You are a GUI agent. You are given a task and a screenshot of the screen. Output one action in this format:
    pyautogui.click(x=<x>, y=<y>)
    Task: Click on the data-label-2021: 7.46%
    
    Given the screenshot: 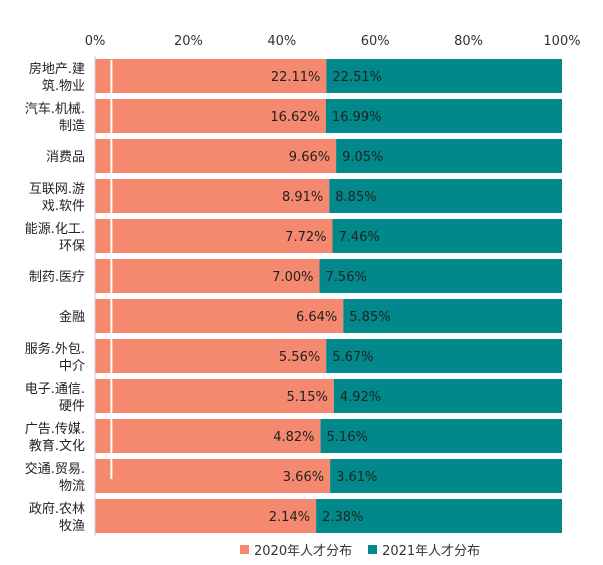 What is the action you would take?
    pyautogui.click(x=358, y=237)
    